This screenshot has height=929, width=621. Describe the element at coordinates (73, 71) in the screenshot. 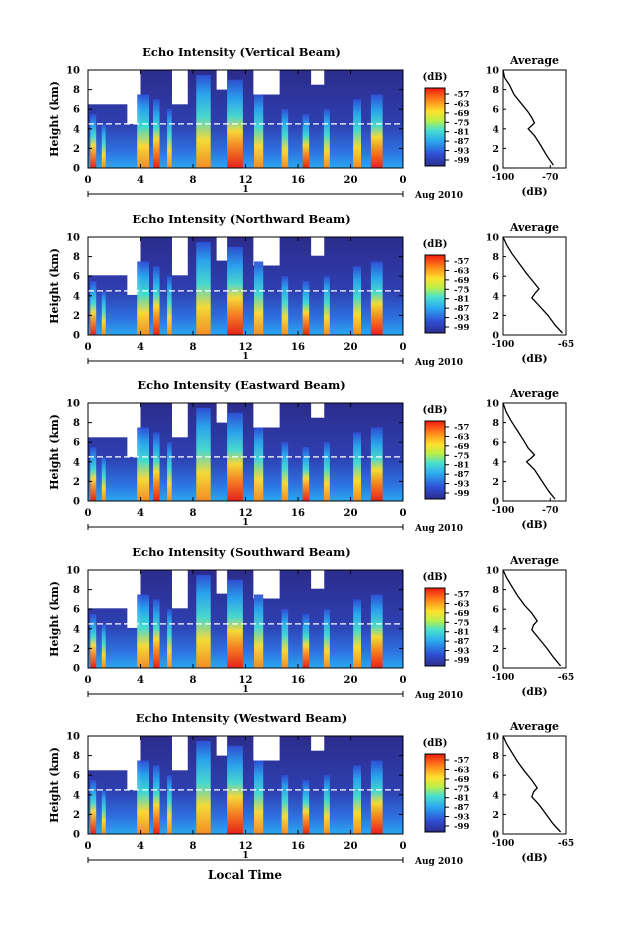

I see `y-tick-label: 10` at that location.